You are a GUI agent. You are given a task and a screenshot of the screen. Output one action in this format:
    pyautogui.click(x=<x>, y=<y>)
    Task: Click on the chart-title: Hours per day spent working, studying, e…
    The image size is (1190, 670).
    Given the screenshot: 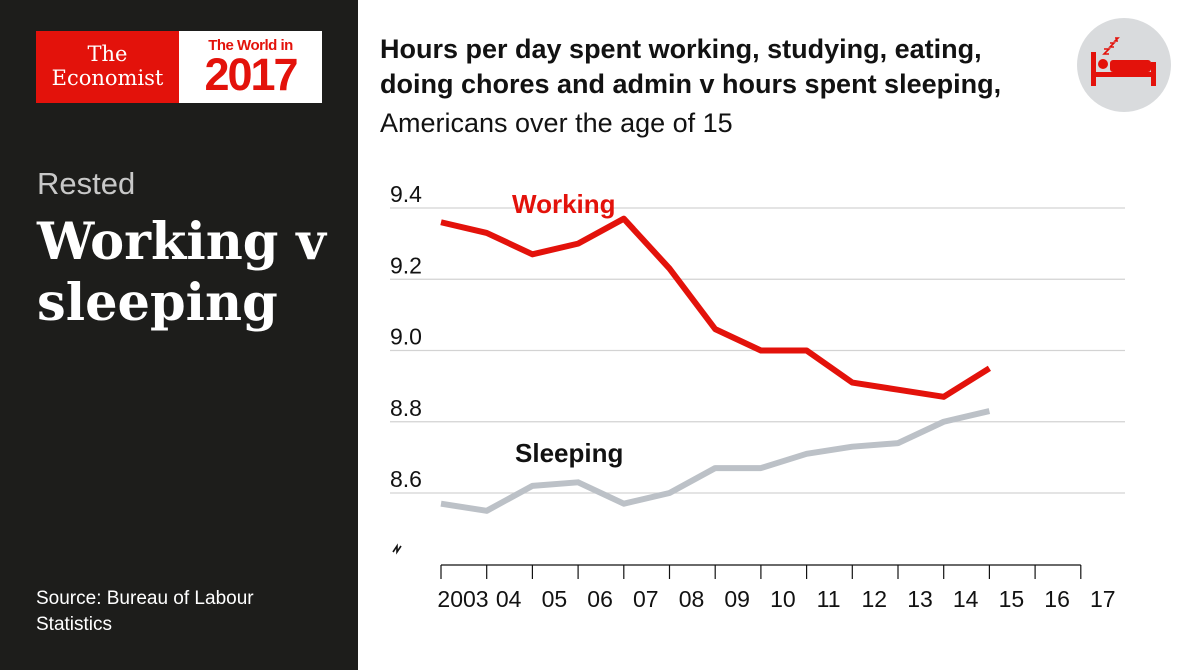 What is the action you would take?
    pyautogui.click(x=691, y=66)
    